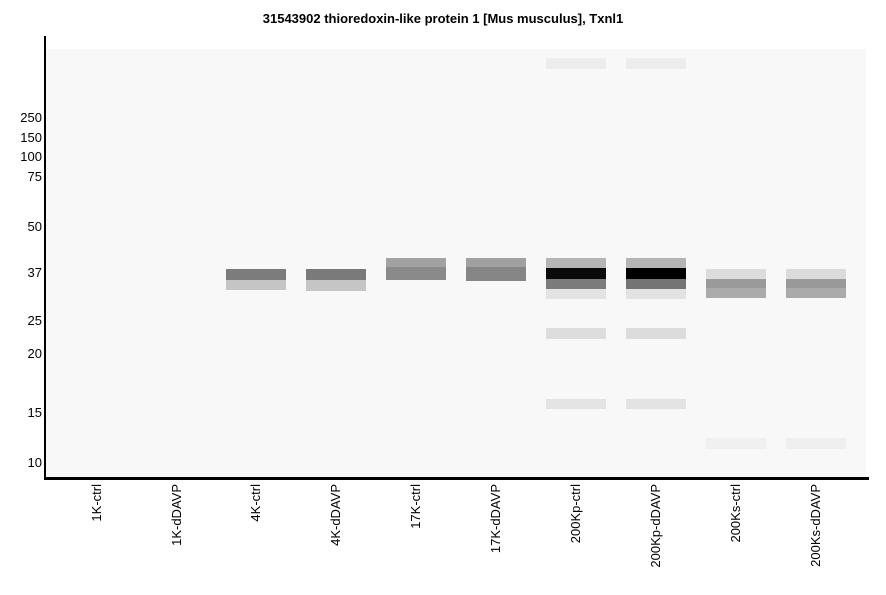 Image resolution: width=886 pixels, height=595 pixels. What do you see at coordinates (96, 503) in the screenshot?
I see `lane-label: 1K-ctrl` at bounding box center [96, 503].